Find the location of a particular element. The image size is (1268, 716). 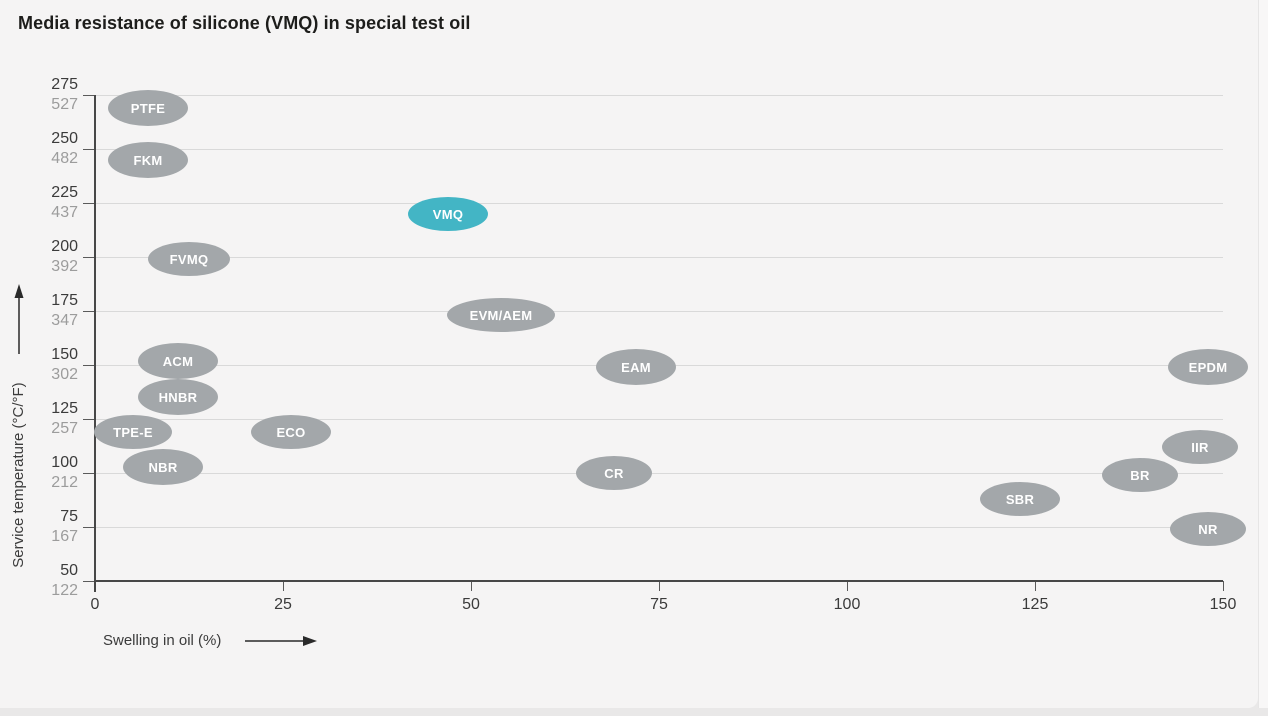

bubble-sbr: SBR is located at coordinates (1020, 499).